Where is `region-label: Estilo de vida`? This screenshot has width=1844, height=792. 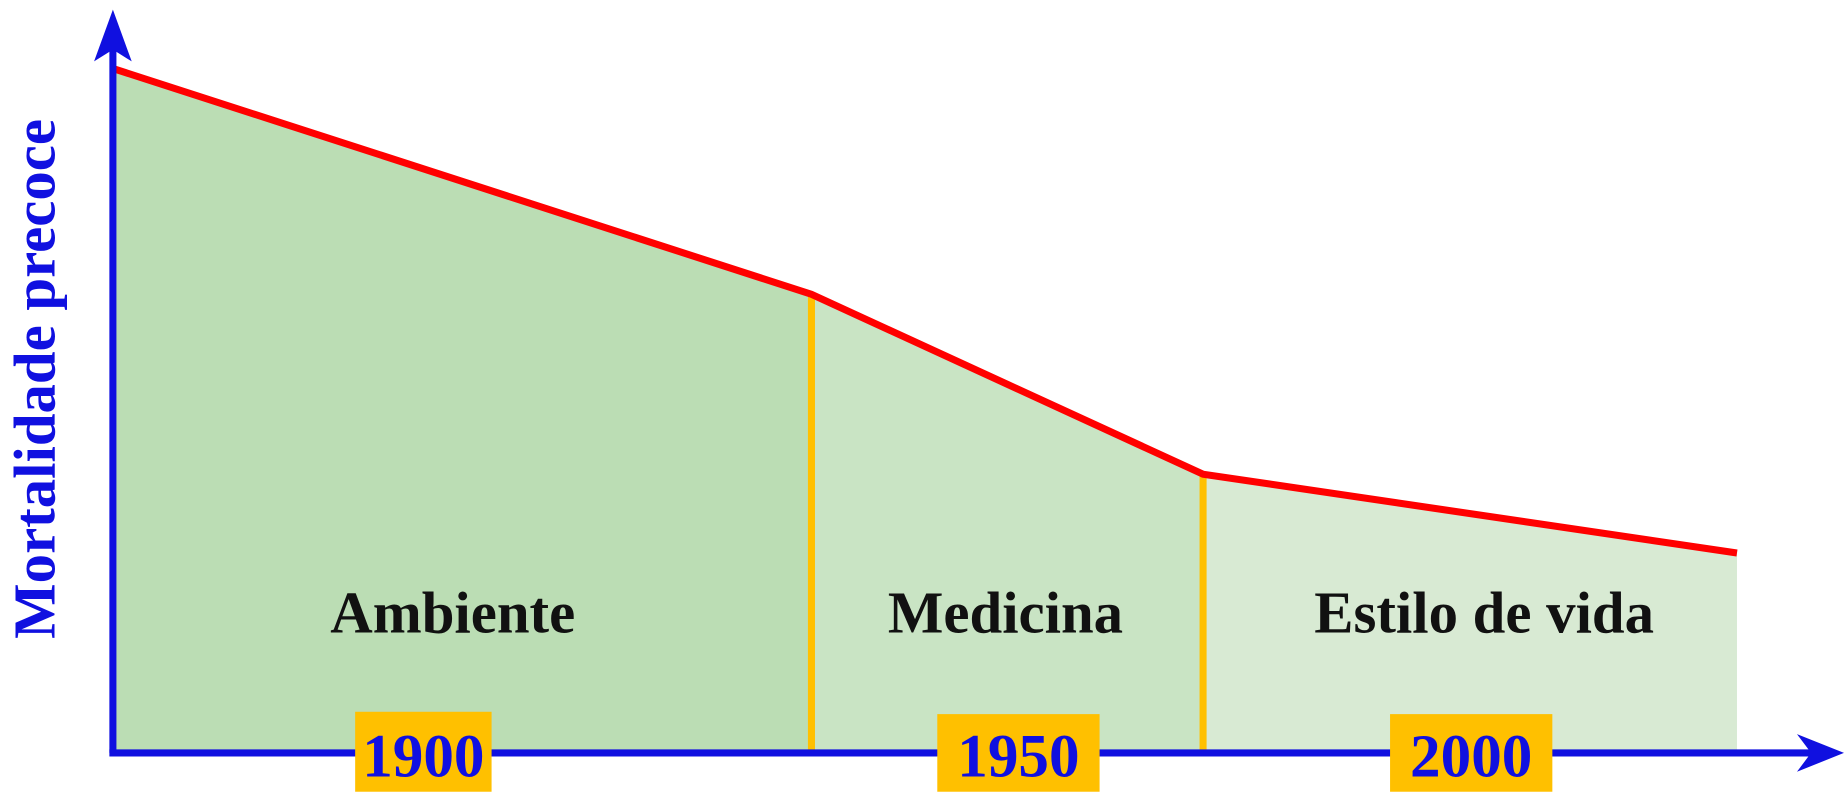 region-label: Estilo de vida is located at coordinates (1484, 612).